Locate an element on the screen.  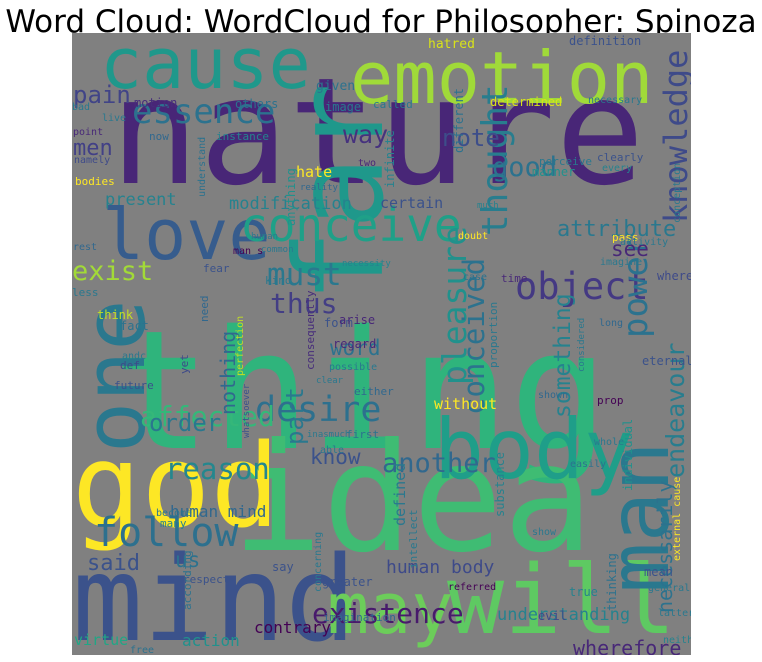
word-contrary: contrary is located at coordinates (292, 627).